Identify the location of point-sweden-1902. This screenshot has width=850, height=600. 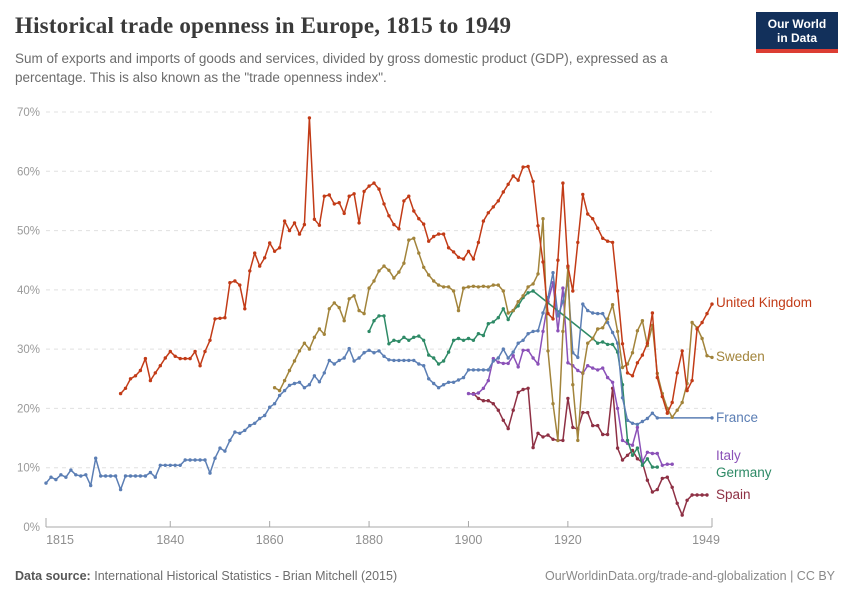
(478, 287).